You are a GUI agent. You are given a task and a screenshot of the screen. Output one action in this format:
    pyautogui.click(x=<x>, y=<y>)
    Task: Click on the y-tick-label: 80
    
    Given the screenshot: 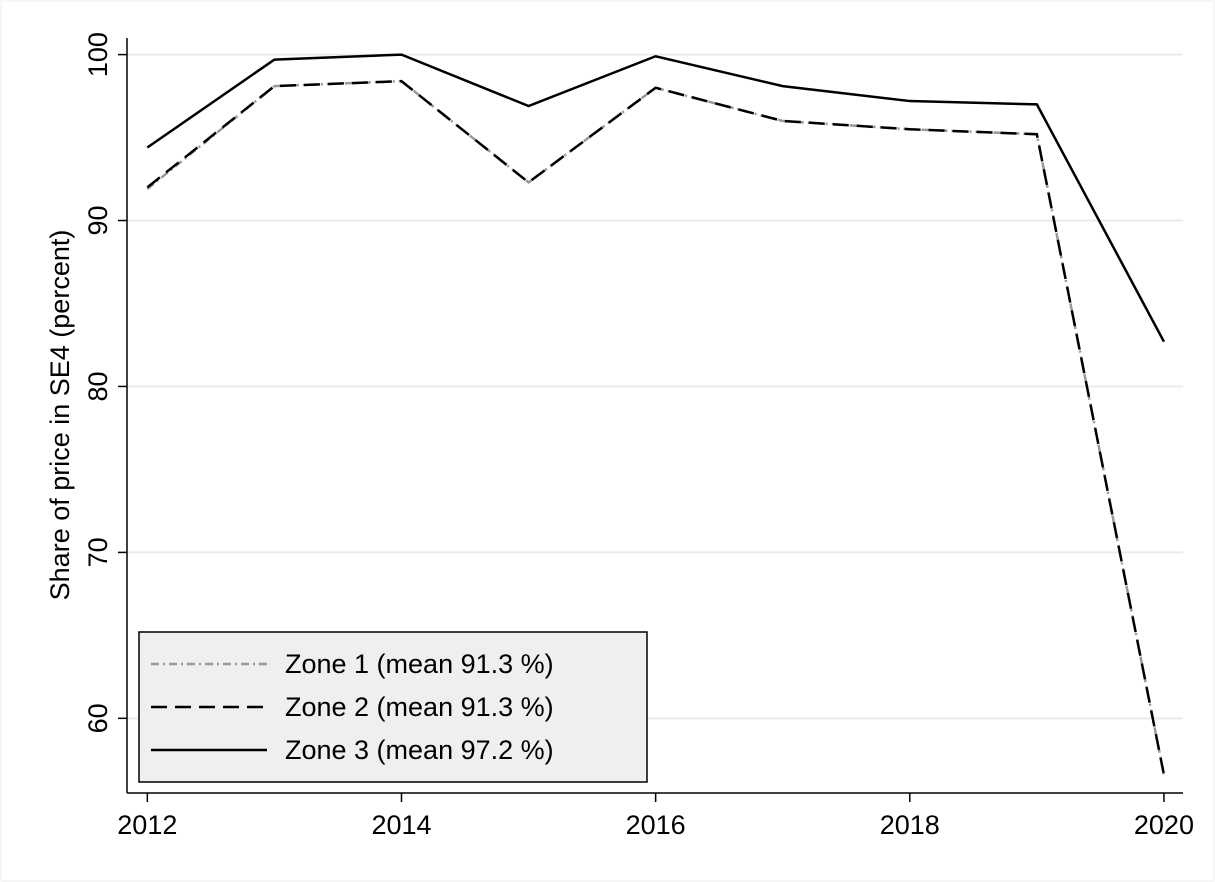 What is the action you would take?
    pyautogui.click(x=98, y=386)
    